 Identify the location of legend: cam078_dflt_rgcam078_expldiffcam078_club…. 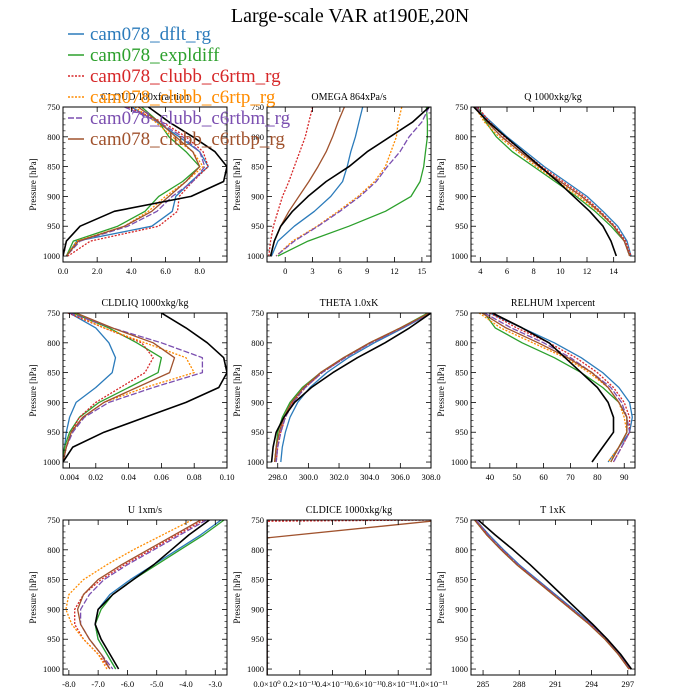
(179, 87).